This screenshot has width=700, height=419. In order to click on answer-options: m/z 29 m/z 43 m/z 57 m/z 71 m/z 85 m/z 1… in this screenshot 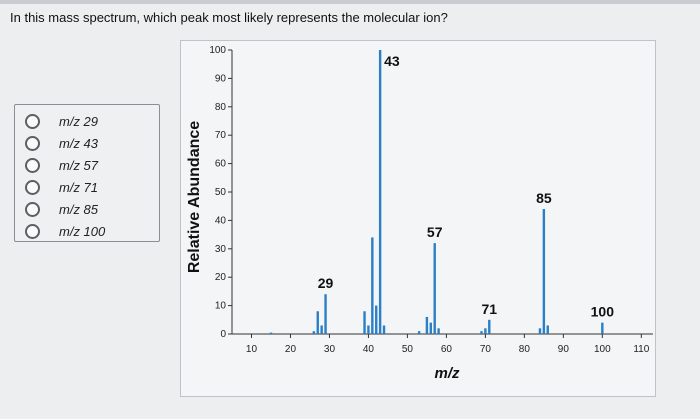, I will do `click(87, 173)`.